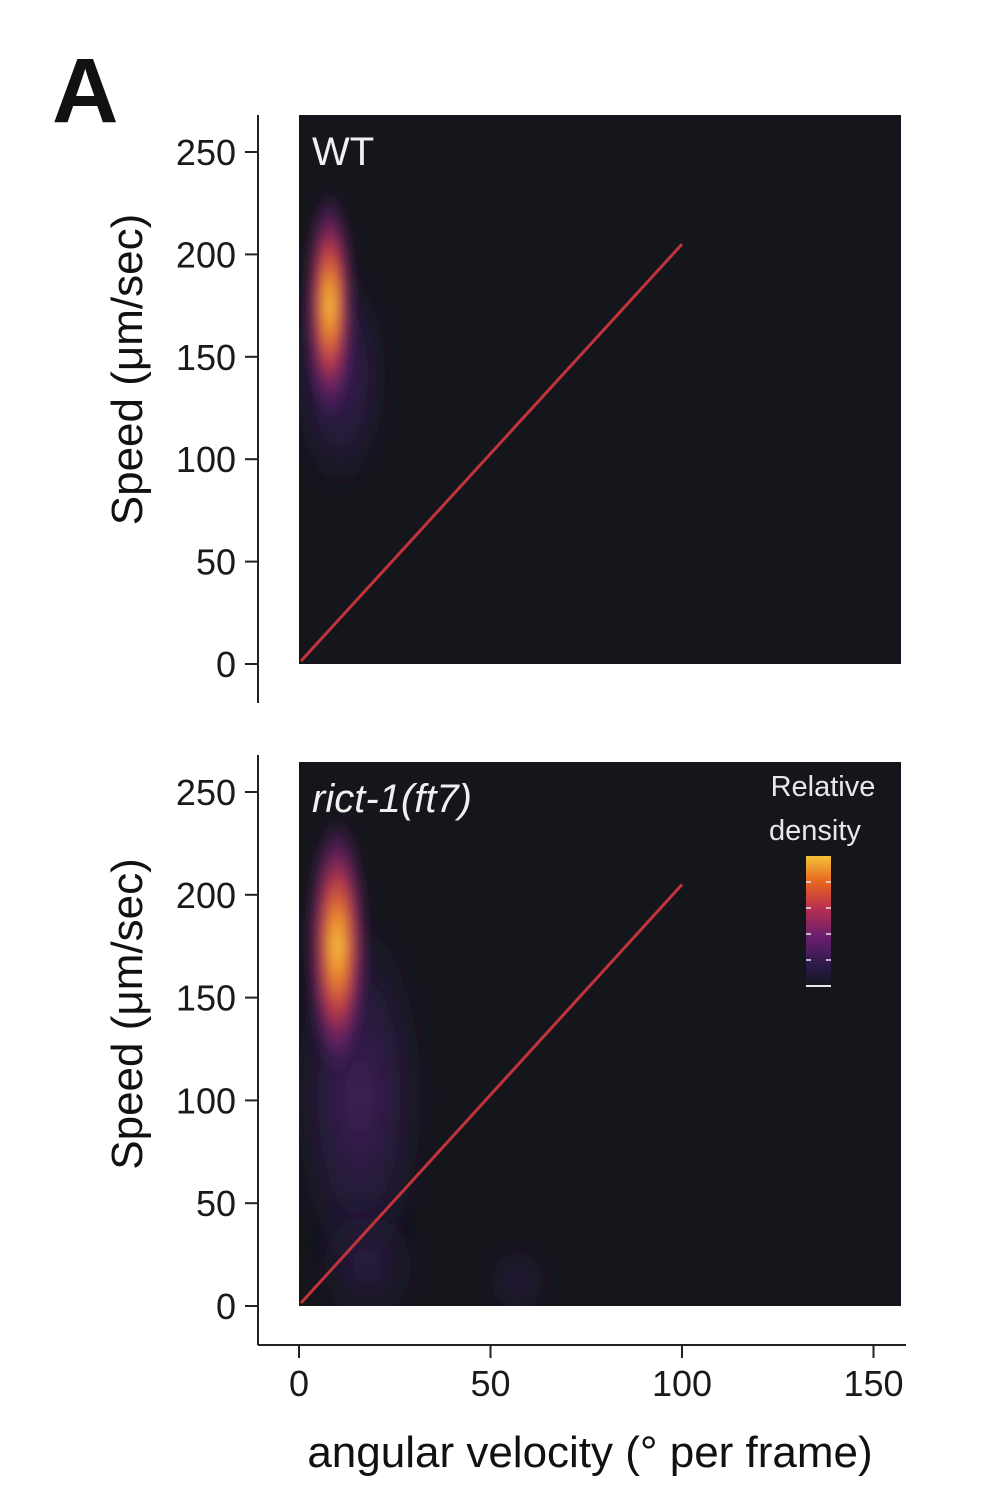 The image size is (1000, 1512). What do you see at coordinates (818, 921) in the screenshot?
I see `legend-colorbar` at bounding box center [818, 921].